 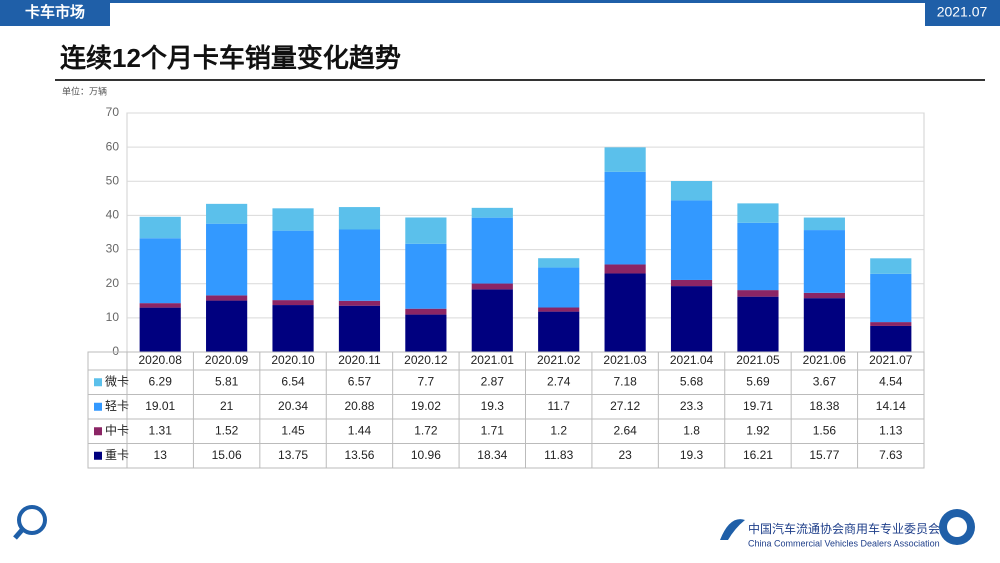 I want to click on table-value: 6.29, so click(x=161, y=381).